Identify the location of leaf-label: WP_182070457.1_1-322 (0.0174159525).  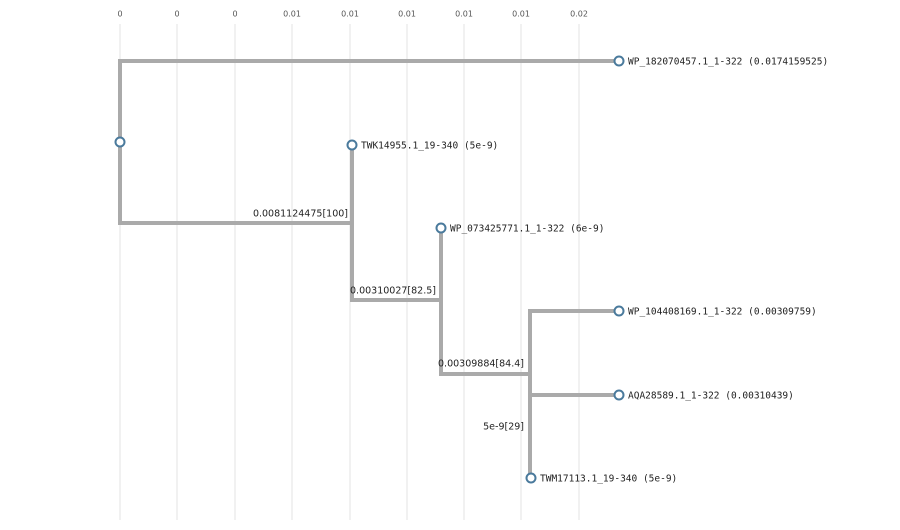
(728, 62).